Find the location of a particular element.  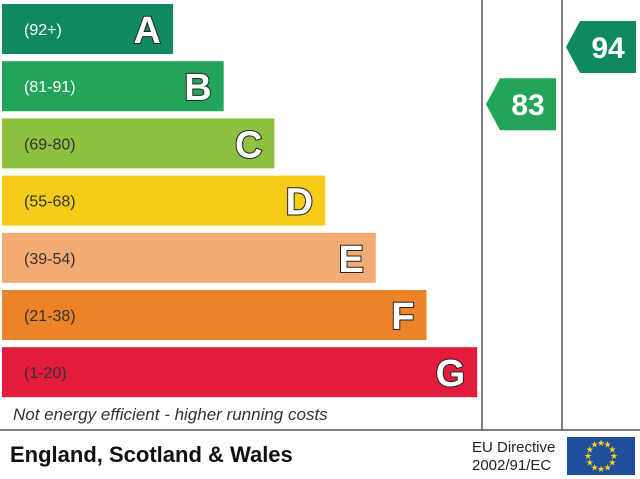

eu-flag-icon: ★★★★★★★★★★★★ is located at coordinates (601, 456).